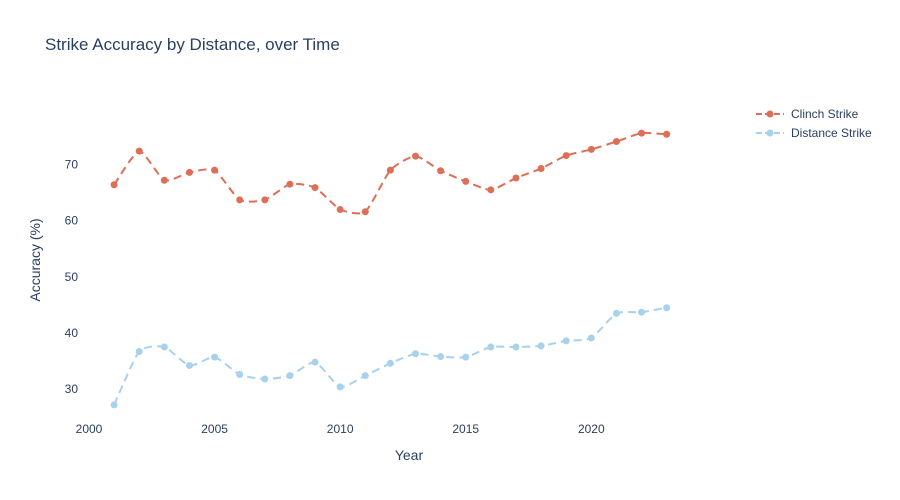  Describe the element at coordinates (667, 134) in the screenshot. I see `data-point-clinch-strike-2023` at that location.